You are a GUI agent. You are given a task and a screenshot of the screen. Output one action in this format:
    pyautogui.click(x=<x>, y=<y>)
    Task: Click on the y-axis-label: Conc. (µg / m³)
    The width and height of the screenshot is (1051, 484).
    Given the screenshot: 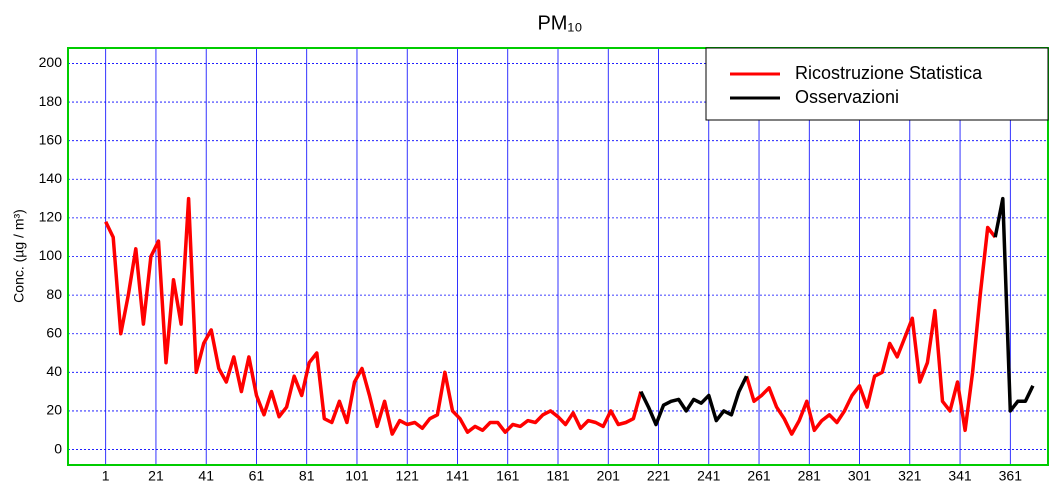 What is the action you would take?
    pyautogui.click(x=19, y=256)
    